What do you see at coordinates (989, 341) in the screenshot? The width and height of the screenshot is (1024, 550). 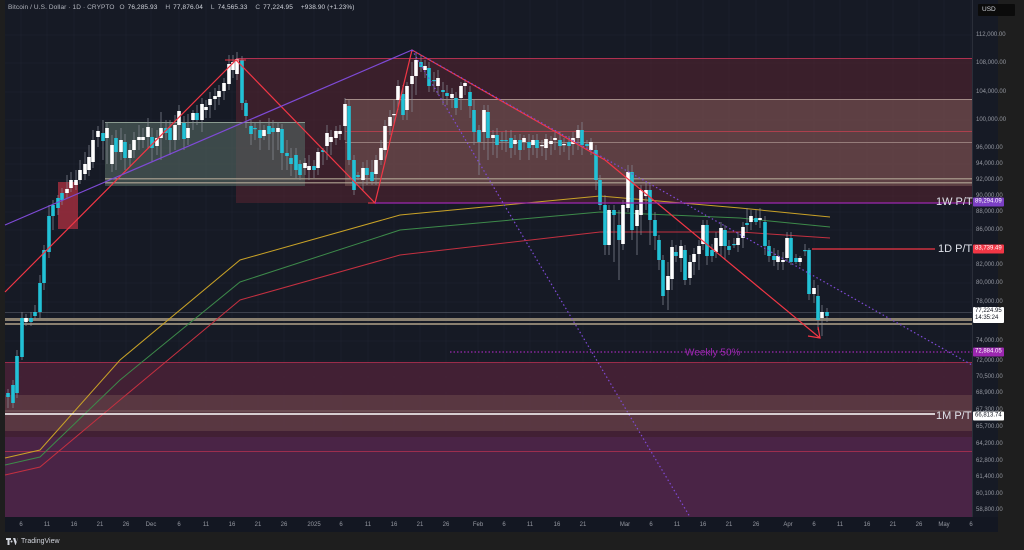 I see `price-tick: 74,000.00` at bounding box center [989, 341].